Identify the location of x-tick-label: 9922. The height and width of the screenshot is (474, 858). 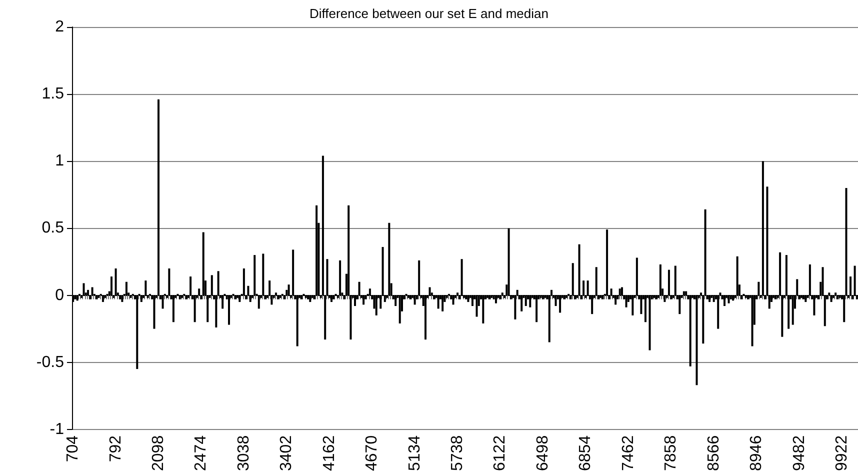
(841, 453).